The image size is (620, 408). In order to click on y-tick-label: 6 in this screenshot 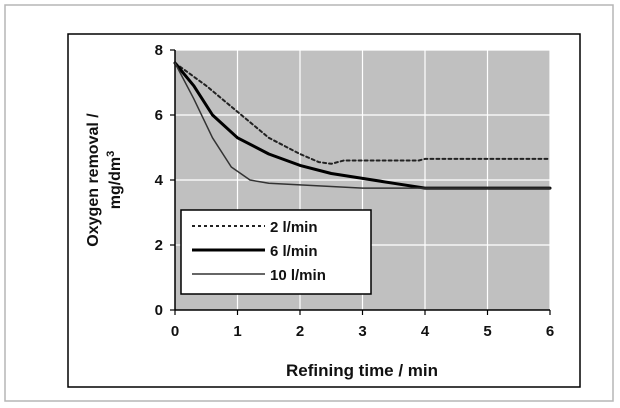, I will do `click(159, 115)`.